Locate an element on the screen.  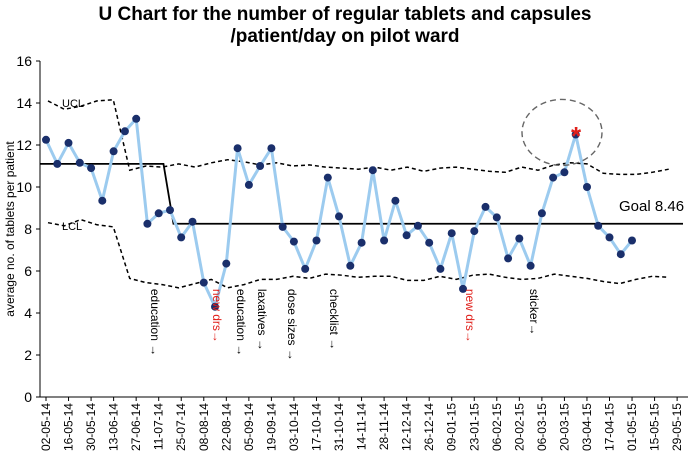
x-tick-label: 06-03-15 is located at coordinates (542, 427).